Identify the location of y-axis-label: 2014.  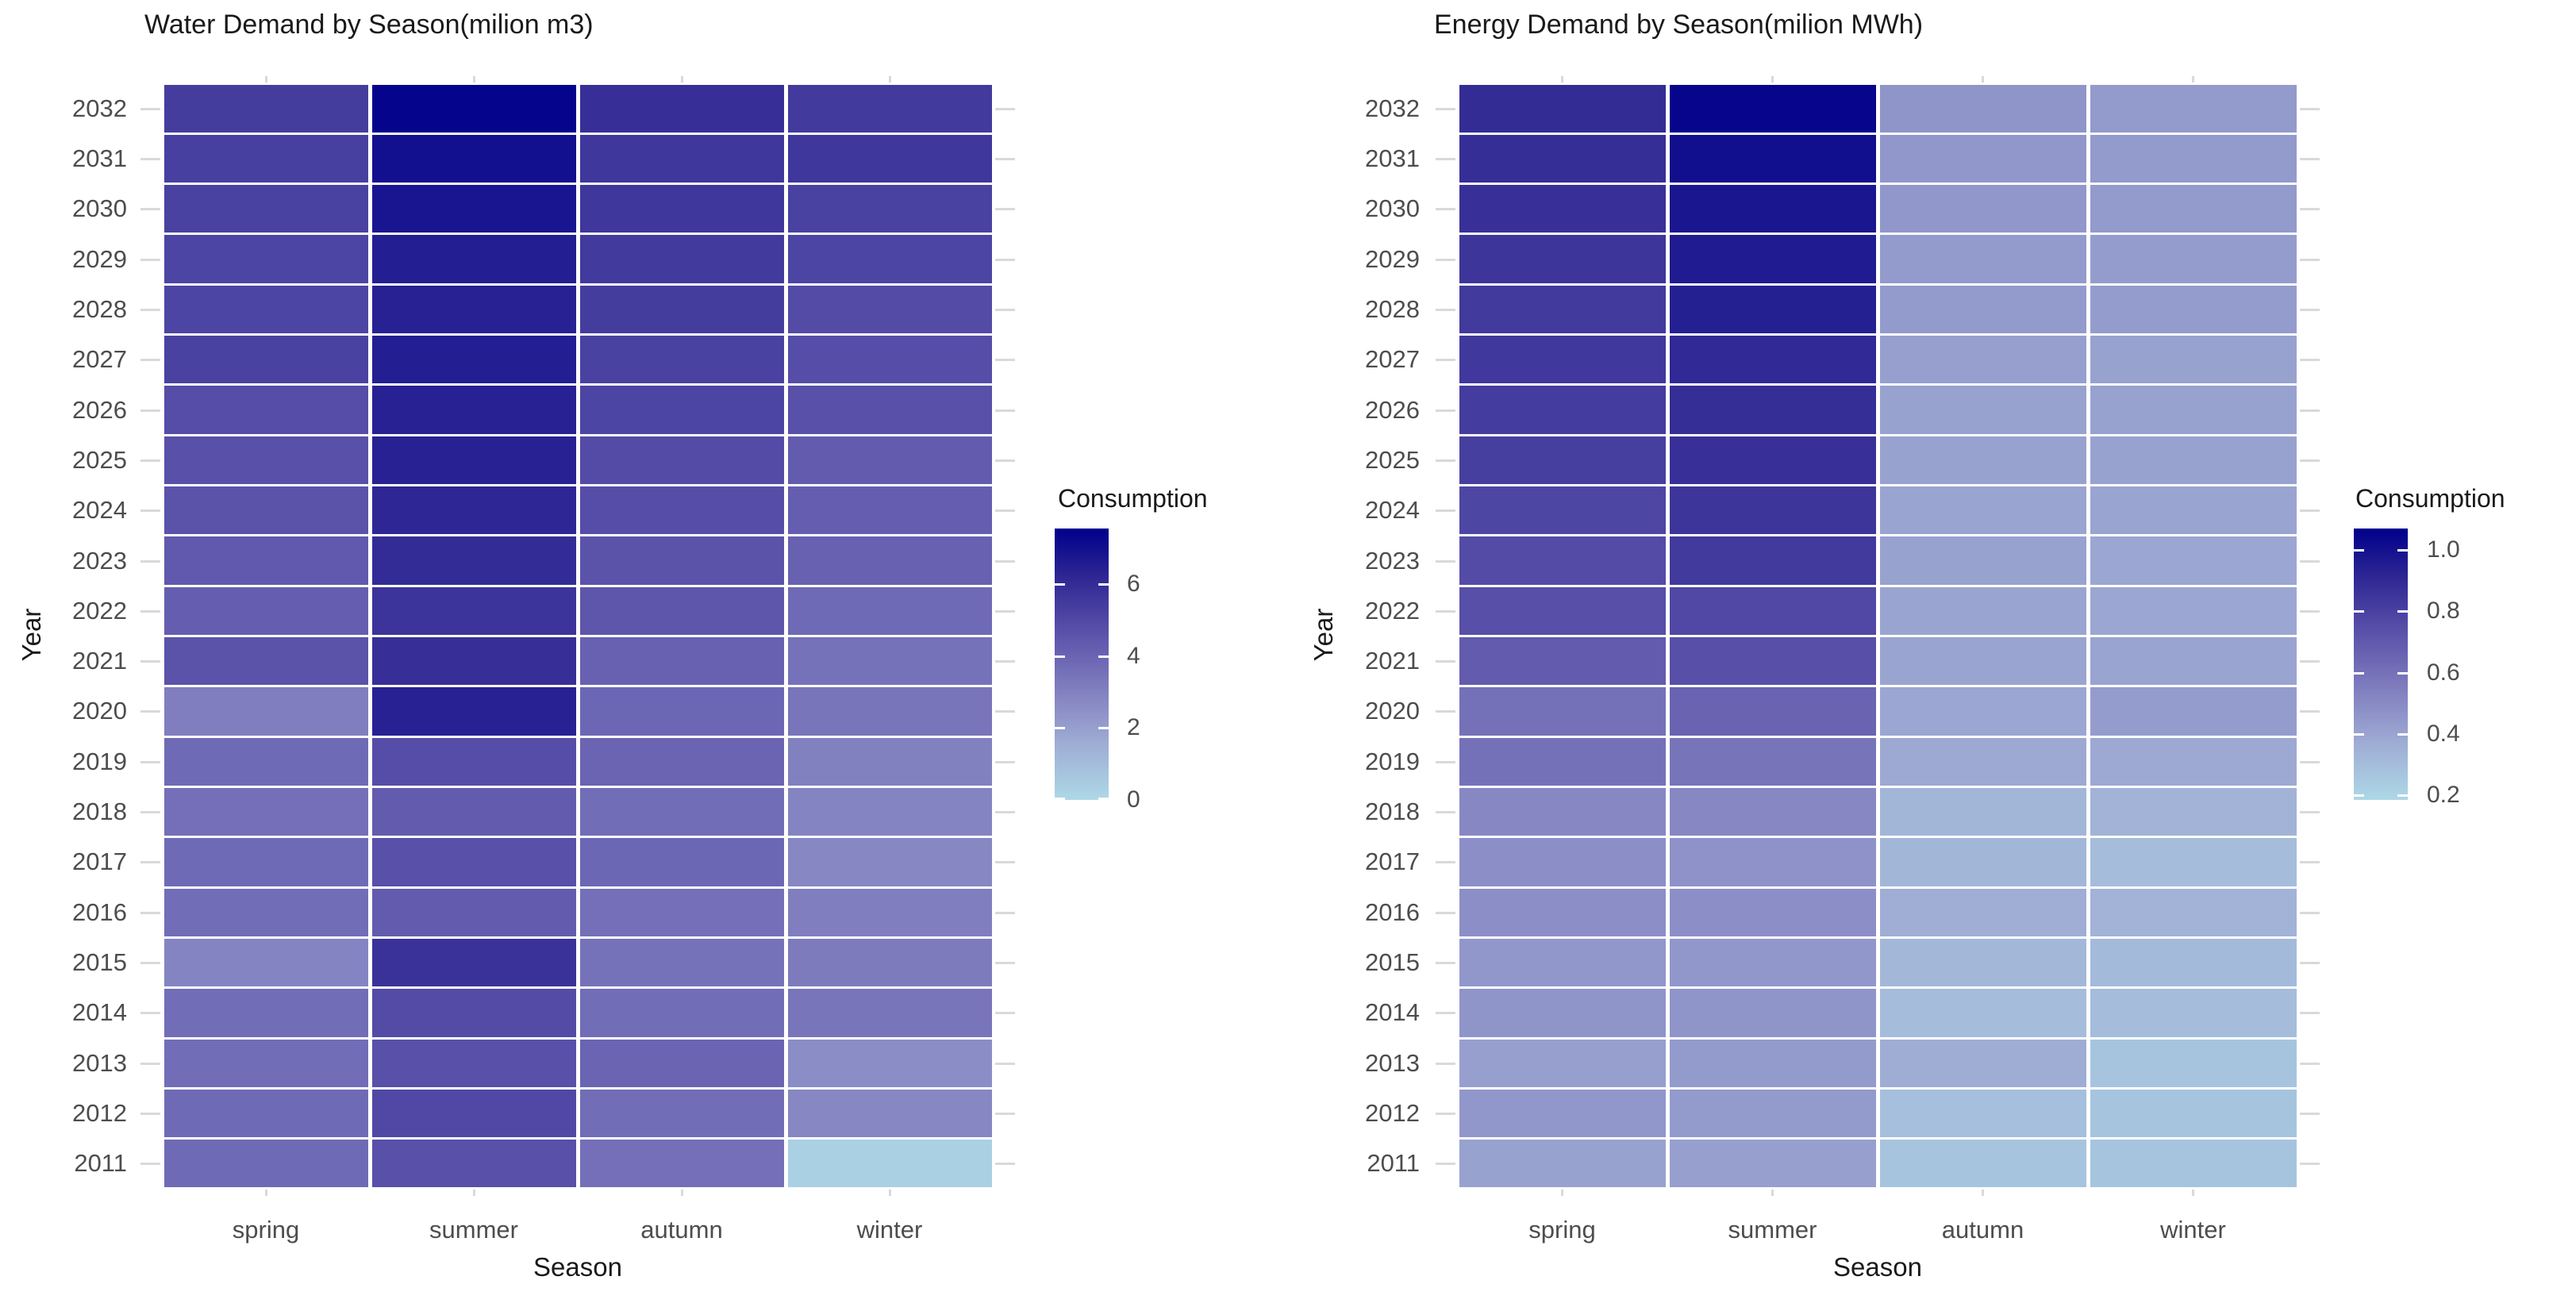
(1392, 1012).